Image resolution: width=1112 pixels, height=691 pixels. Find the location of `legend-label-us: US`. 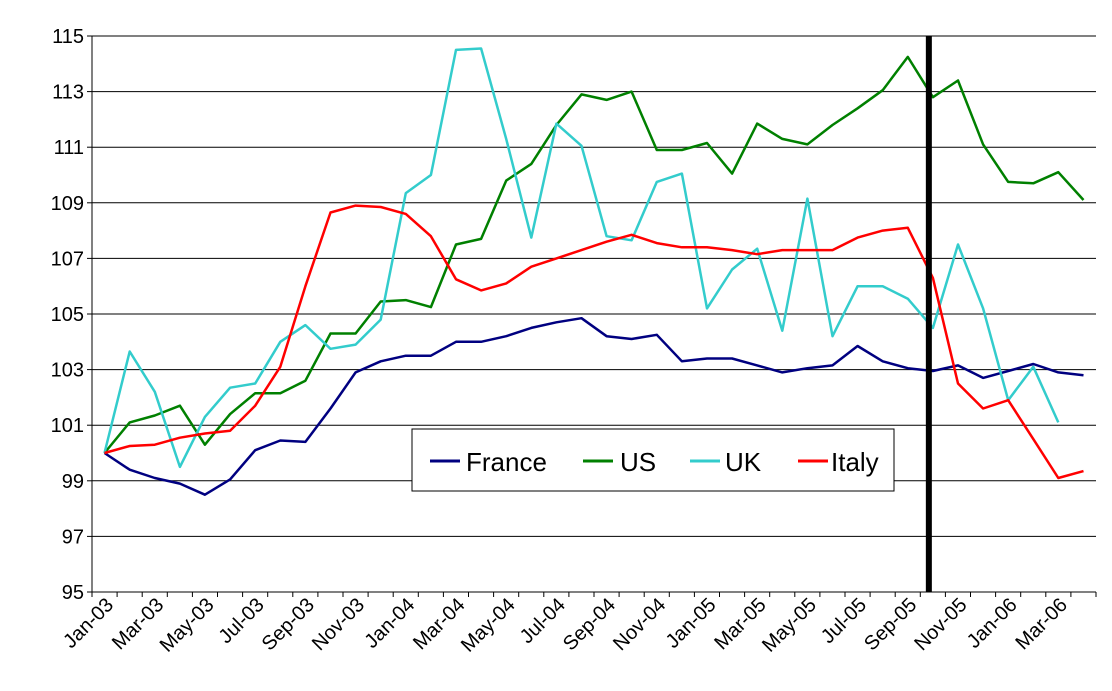

legend-label-us: US is located at coordinates (638, 462).